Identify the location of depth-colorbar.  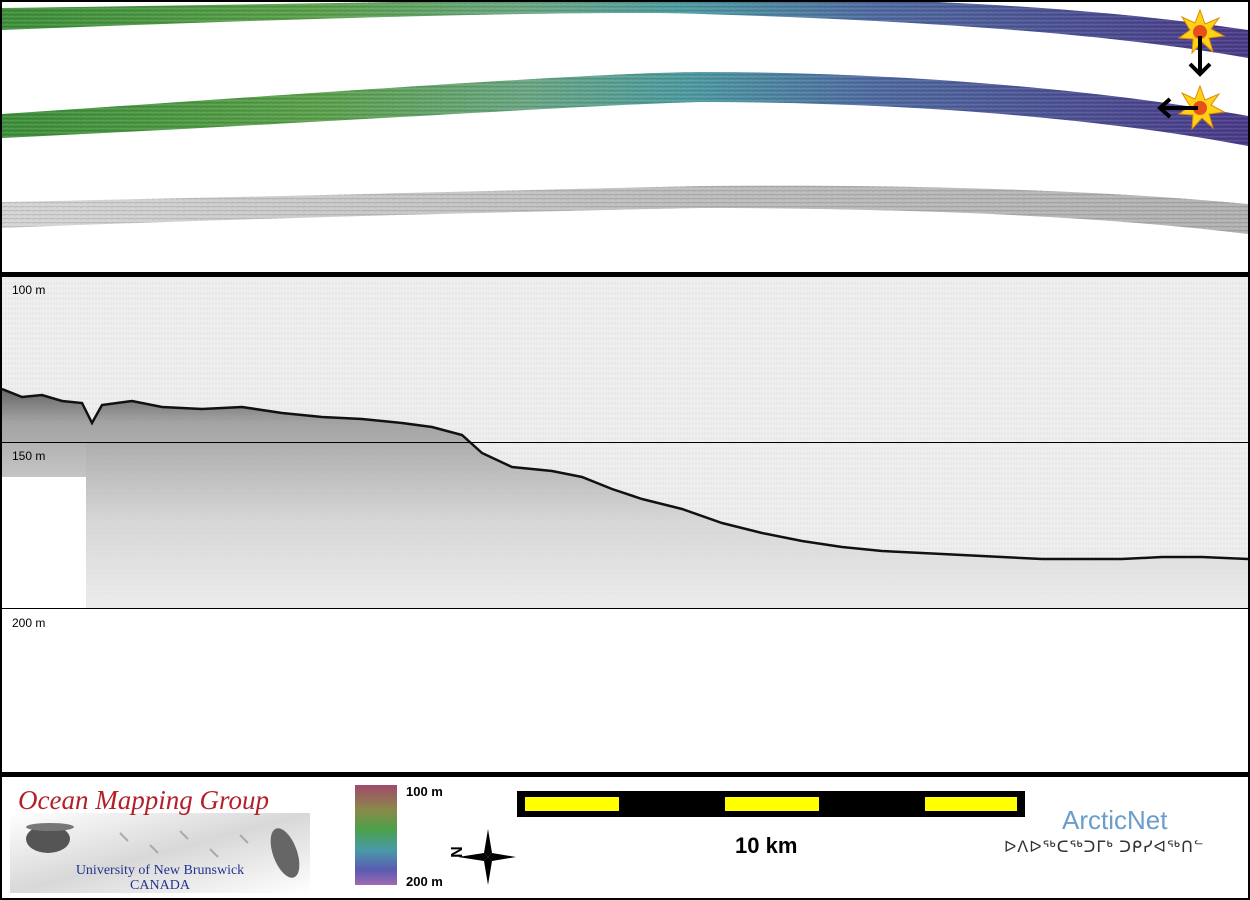
(376, 835).